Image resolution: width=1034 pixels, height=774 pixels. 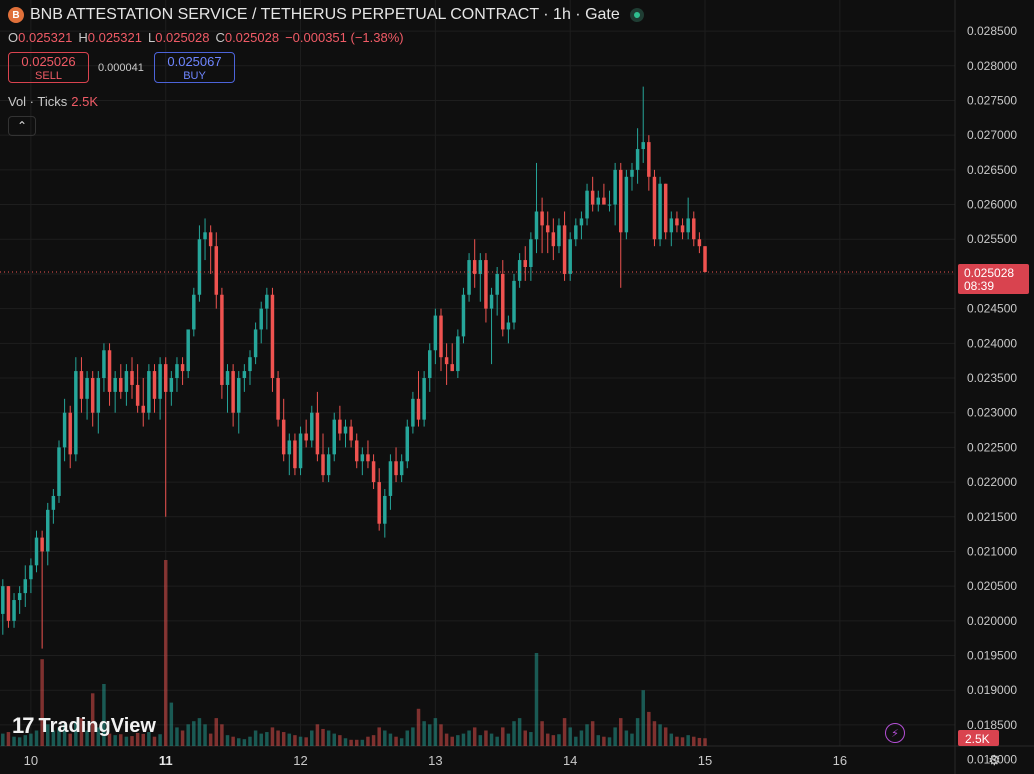 I want to click on buy-button: 0.025067 BUY, so click(x=194, y=67).